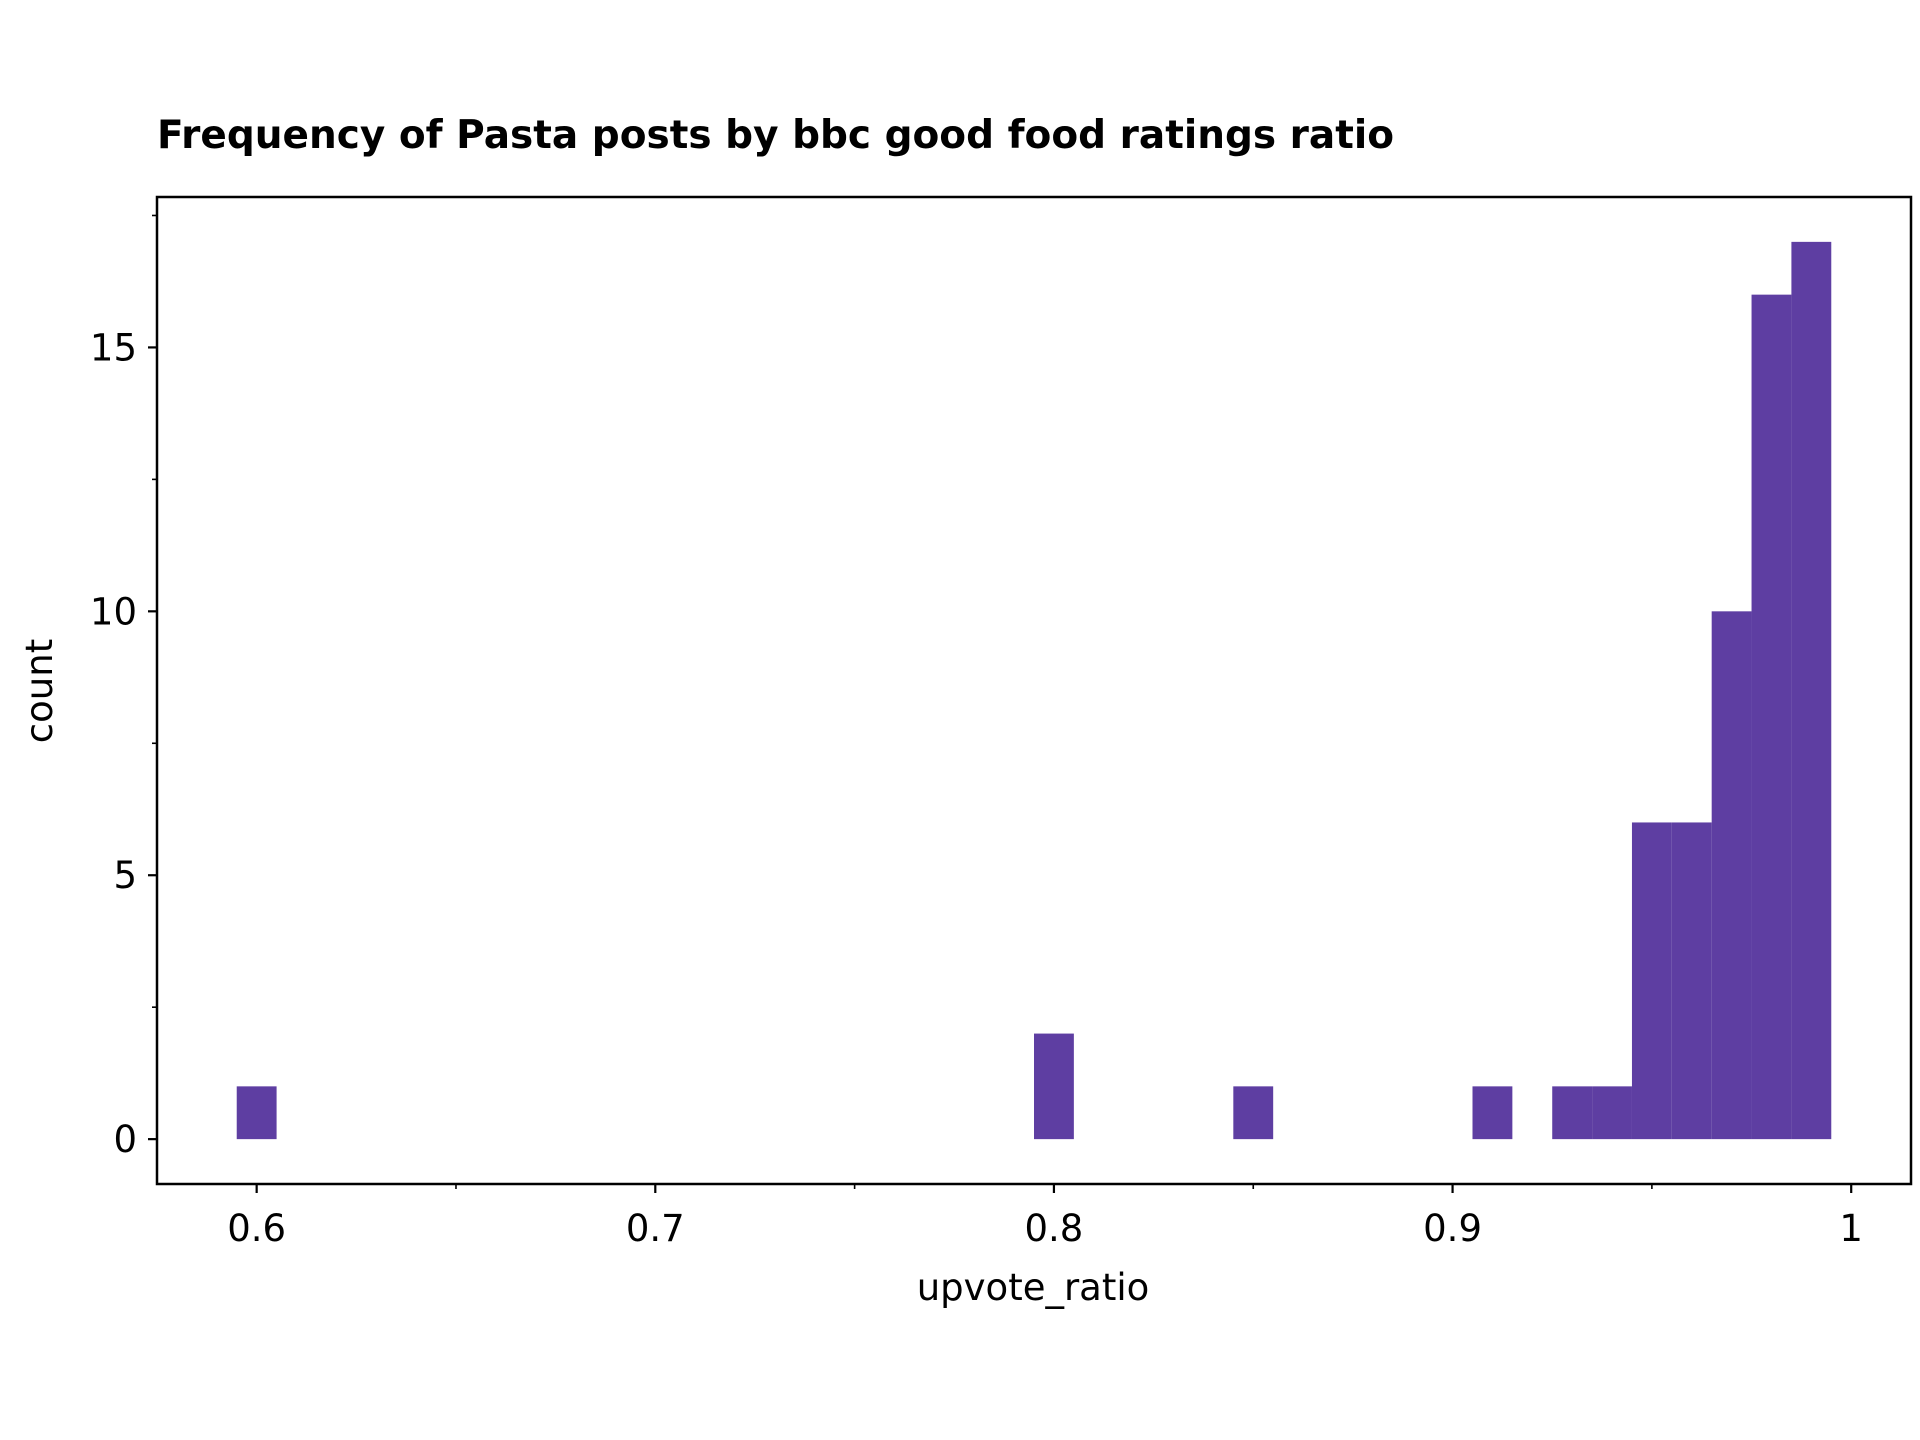 This screenshot has width=1920, height=1440. I want to click on y-axis-ticks: 0 5 10 15, so click(123, 687).